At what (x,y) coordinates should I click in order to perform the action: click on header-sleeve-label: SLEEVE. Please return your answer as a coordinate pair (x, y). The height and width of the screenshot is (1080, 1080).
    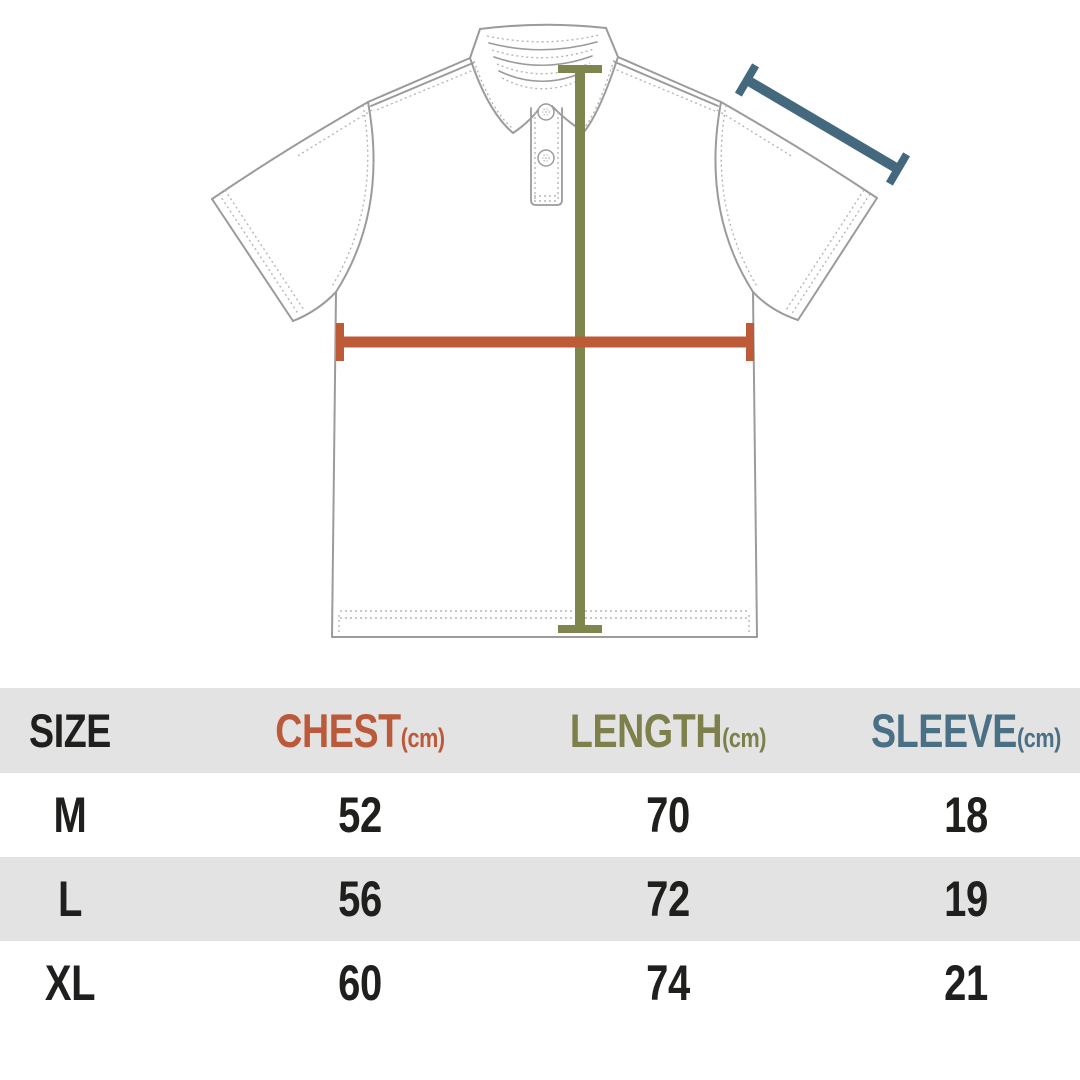
    Looking at the image, I should click on (944, 730).